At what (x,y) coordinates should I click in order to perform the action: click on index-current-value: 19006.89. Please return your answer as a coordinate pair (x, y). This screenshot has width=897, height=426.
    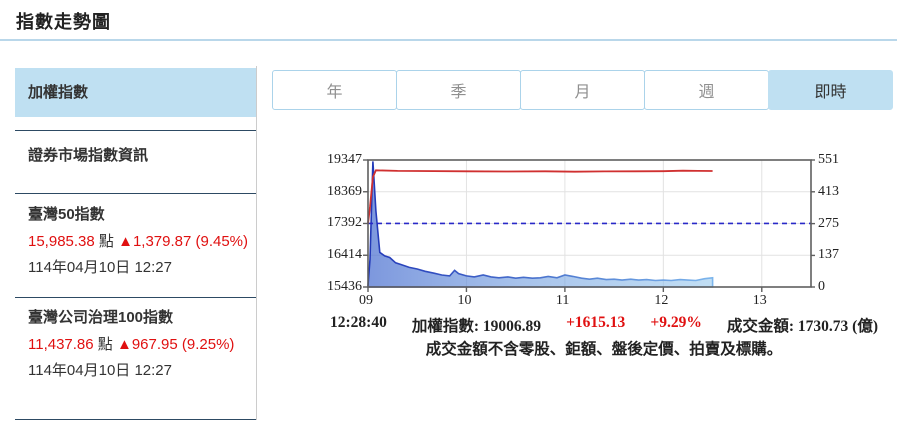
    Looking at the image, I should click on (512, 326).